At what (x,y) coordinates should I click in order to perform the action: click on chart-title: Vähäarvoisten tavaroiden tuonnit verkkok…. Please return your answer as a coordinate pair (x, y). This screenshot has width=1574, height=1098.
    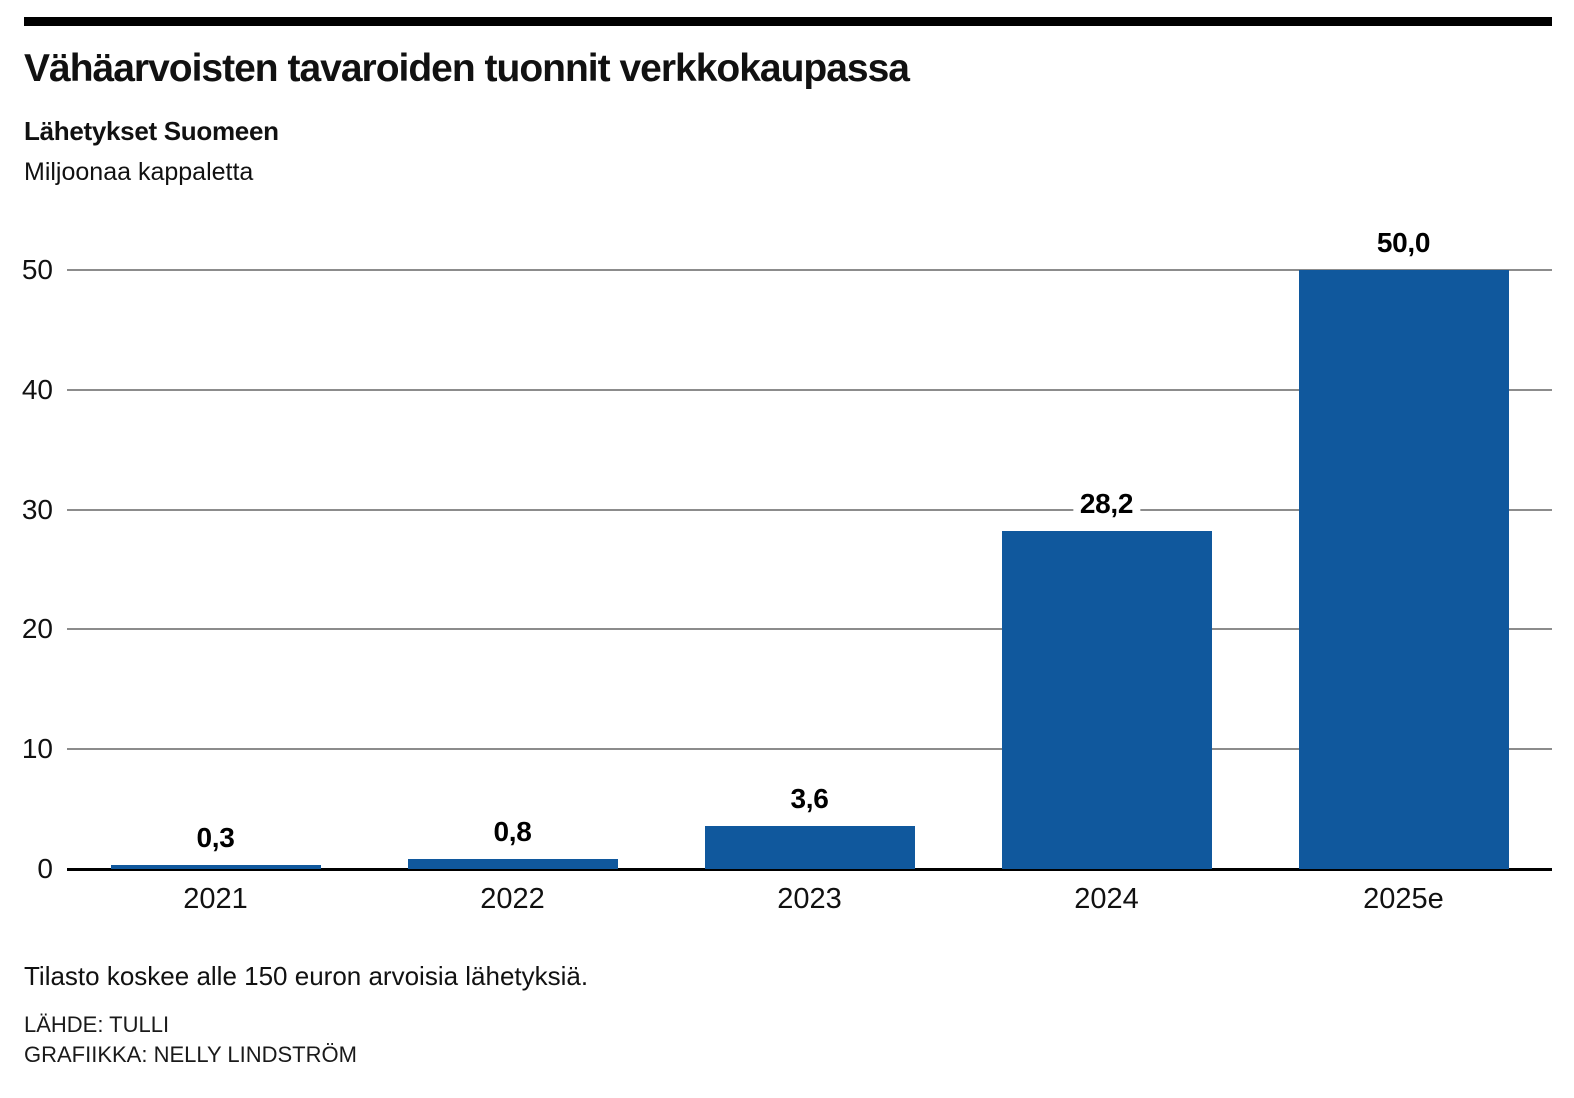
    Looking at the image, I should click on (467, 68).